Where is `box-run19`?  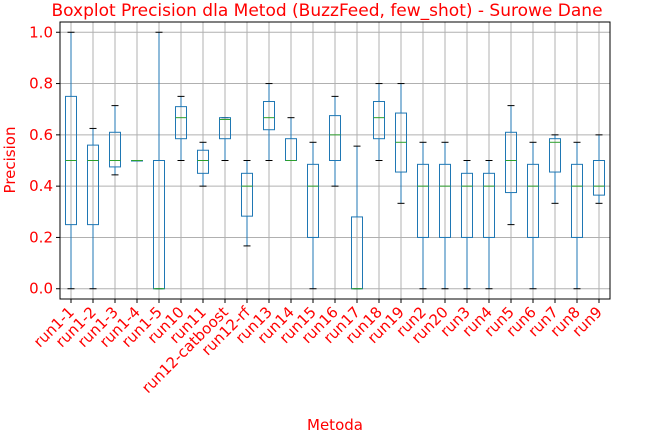
box-run19 is located at coordinates (401, 143).